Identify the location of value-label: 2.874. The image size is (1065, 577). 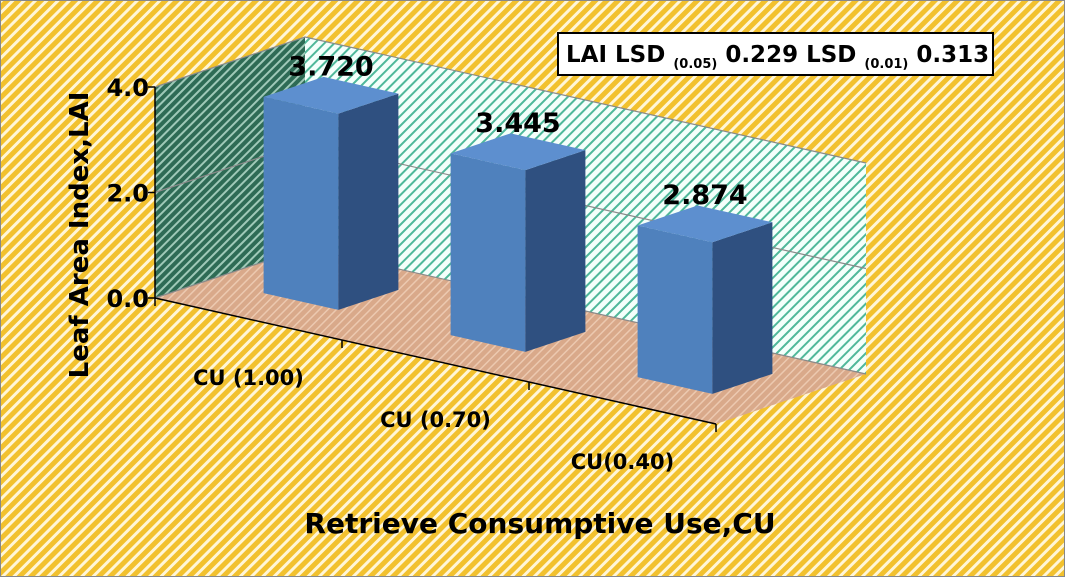
(704, 195).